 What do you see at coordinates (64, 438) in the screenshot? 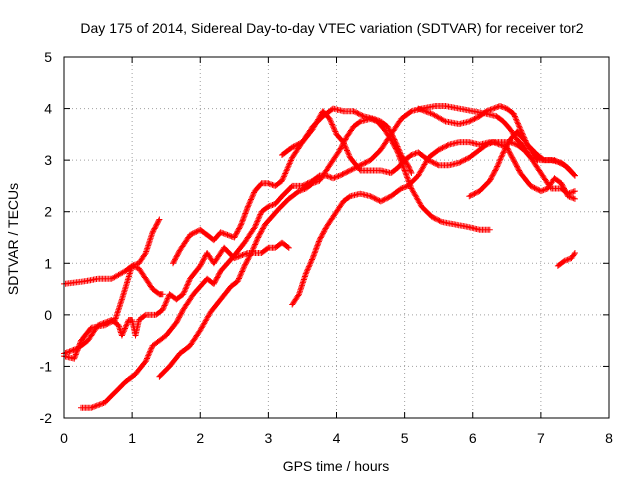
I see `x-tick-label: 0` at bounding box center [64, 438].